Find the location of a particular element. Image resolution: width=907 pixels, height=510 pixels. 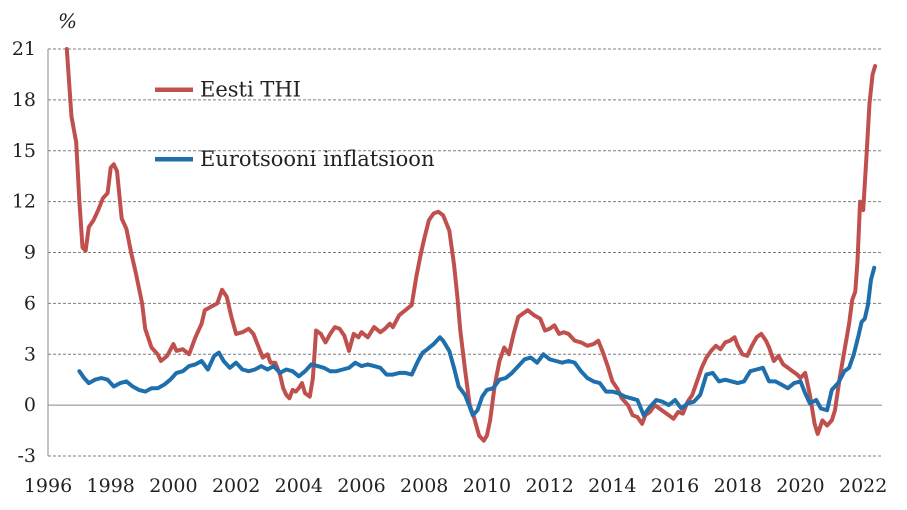

y-tick-label: 3 is located at coordinates (30, 354).